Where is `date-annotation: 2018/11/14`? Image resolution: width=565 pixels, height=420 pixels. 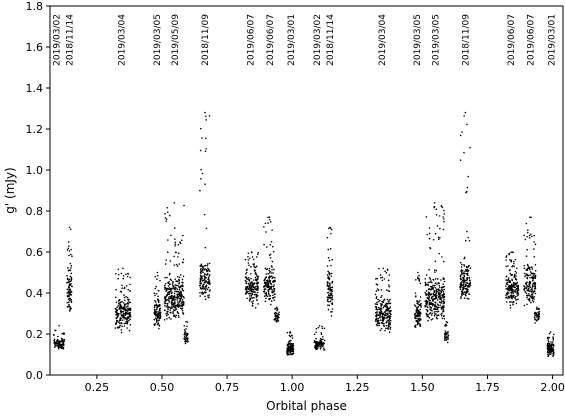
date-annotation: 2018/11/14 is located at coordinates (71, 40).